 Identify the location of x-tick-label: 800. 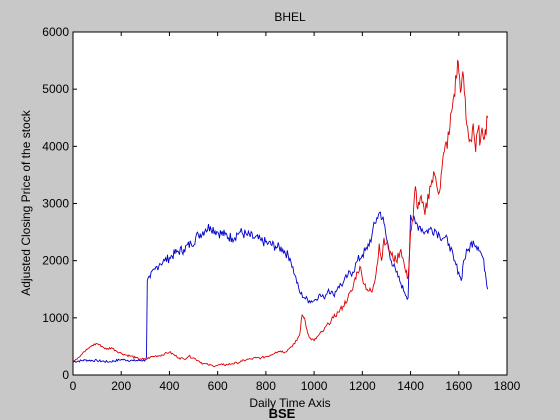
(266, 386).